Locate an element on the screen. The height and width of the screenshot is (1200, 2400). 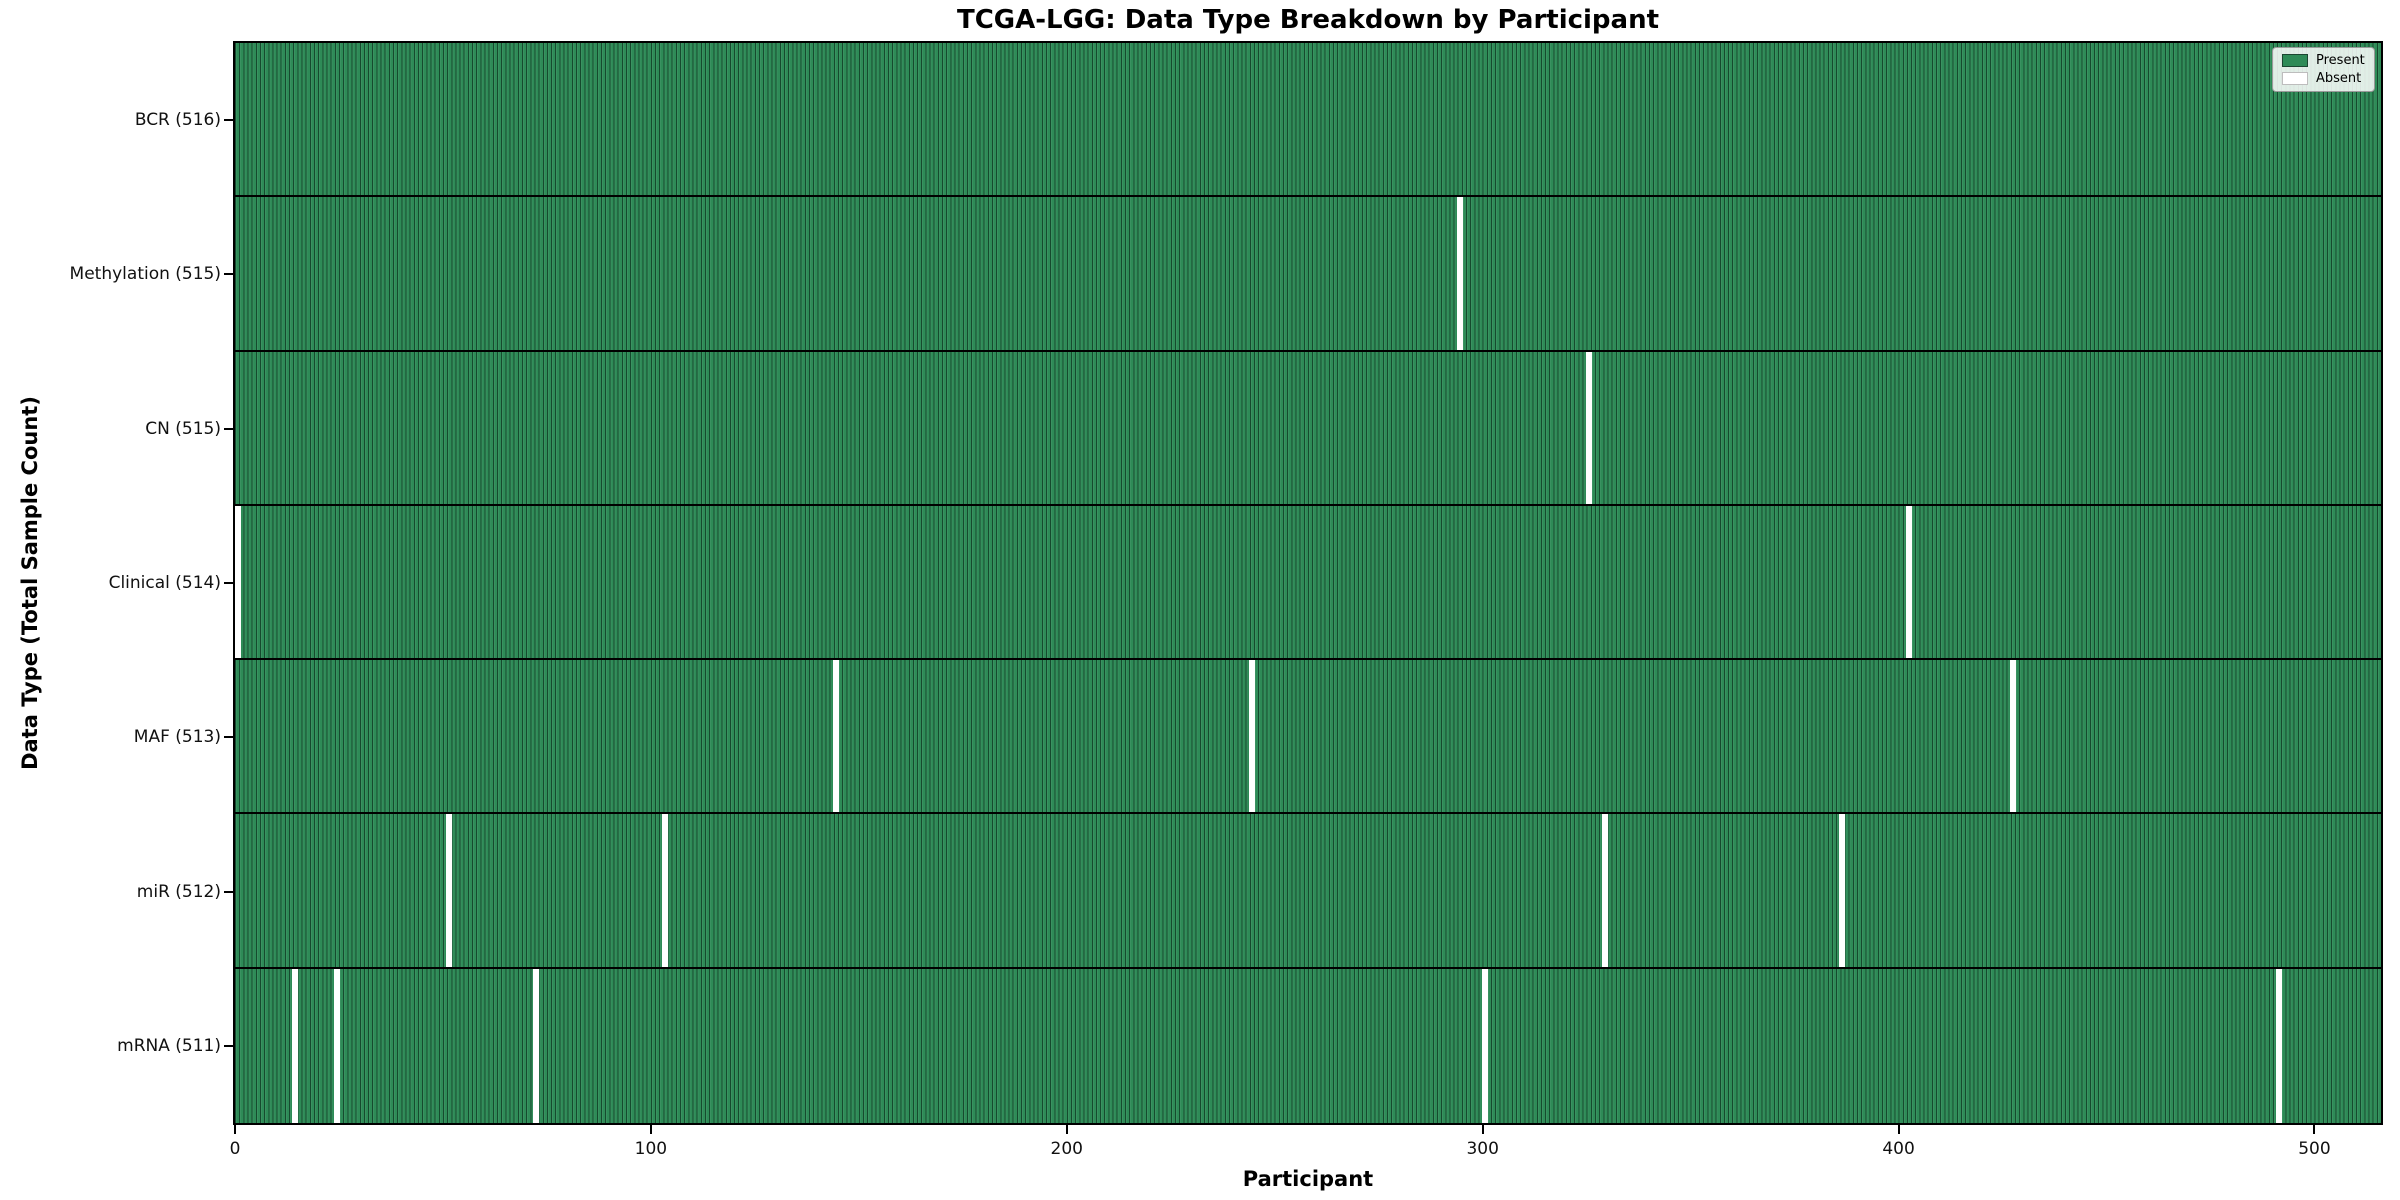
y-tick-label-mrna: mRNA (511) is located at coordinates (169, 1045).